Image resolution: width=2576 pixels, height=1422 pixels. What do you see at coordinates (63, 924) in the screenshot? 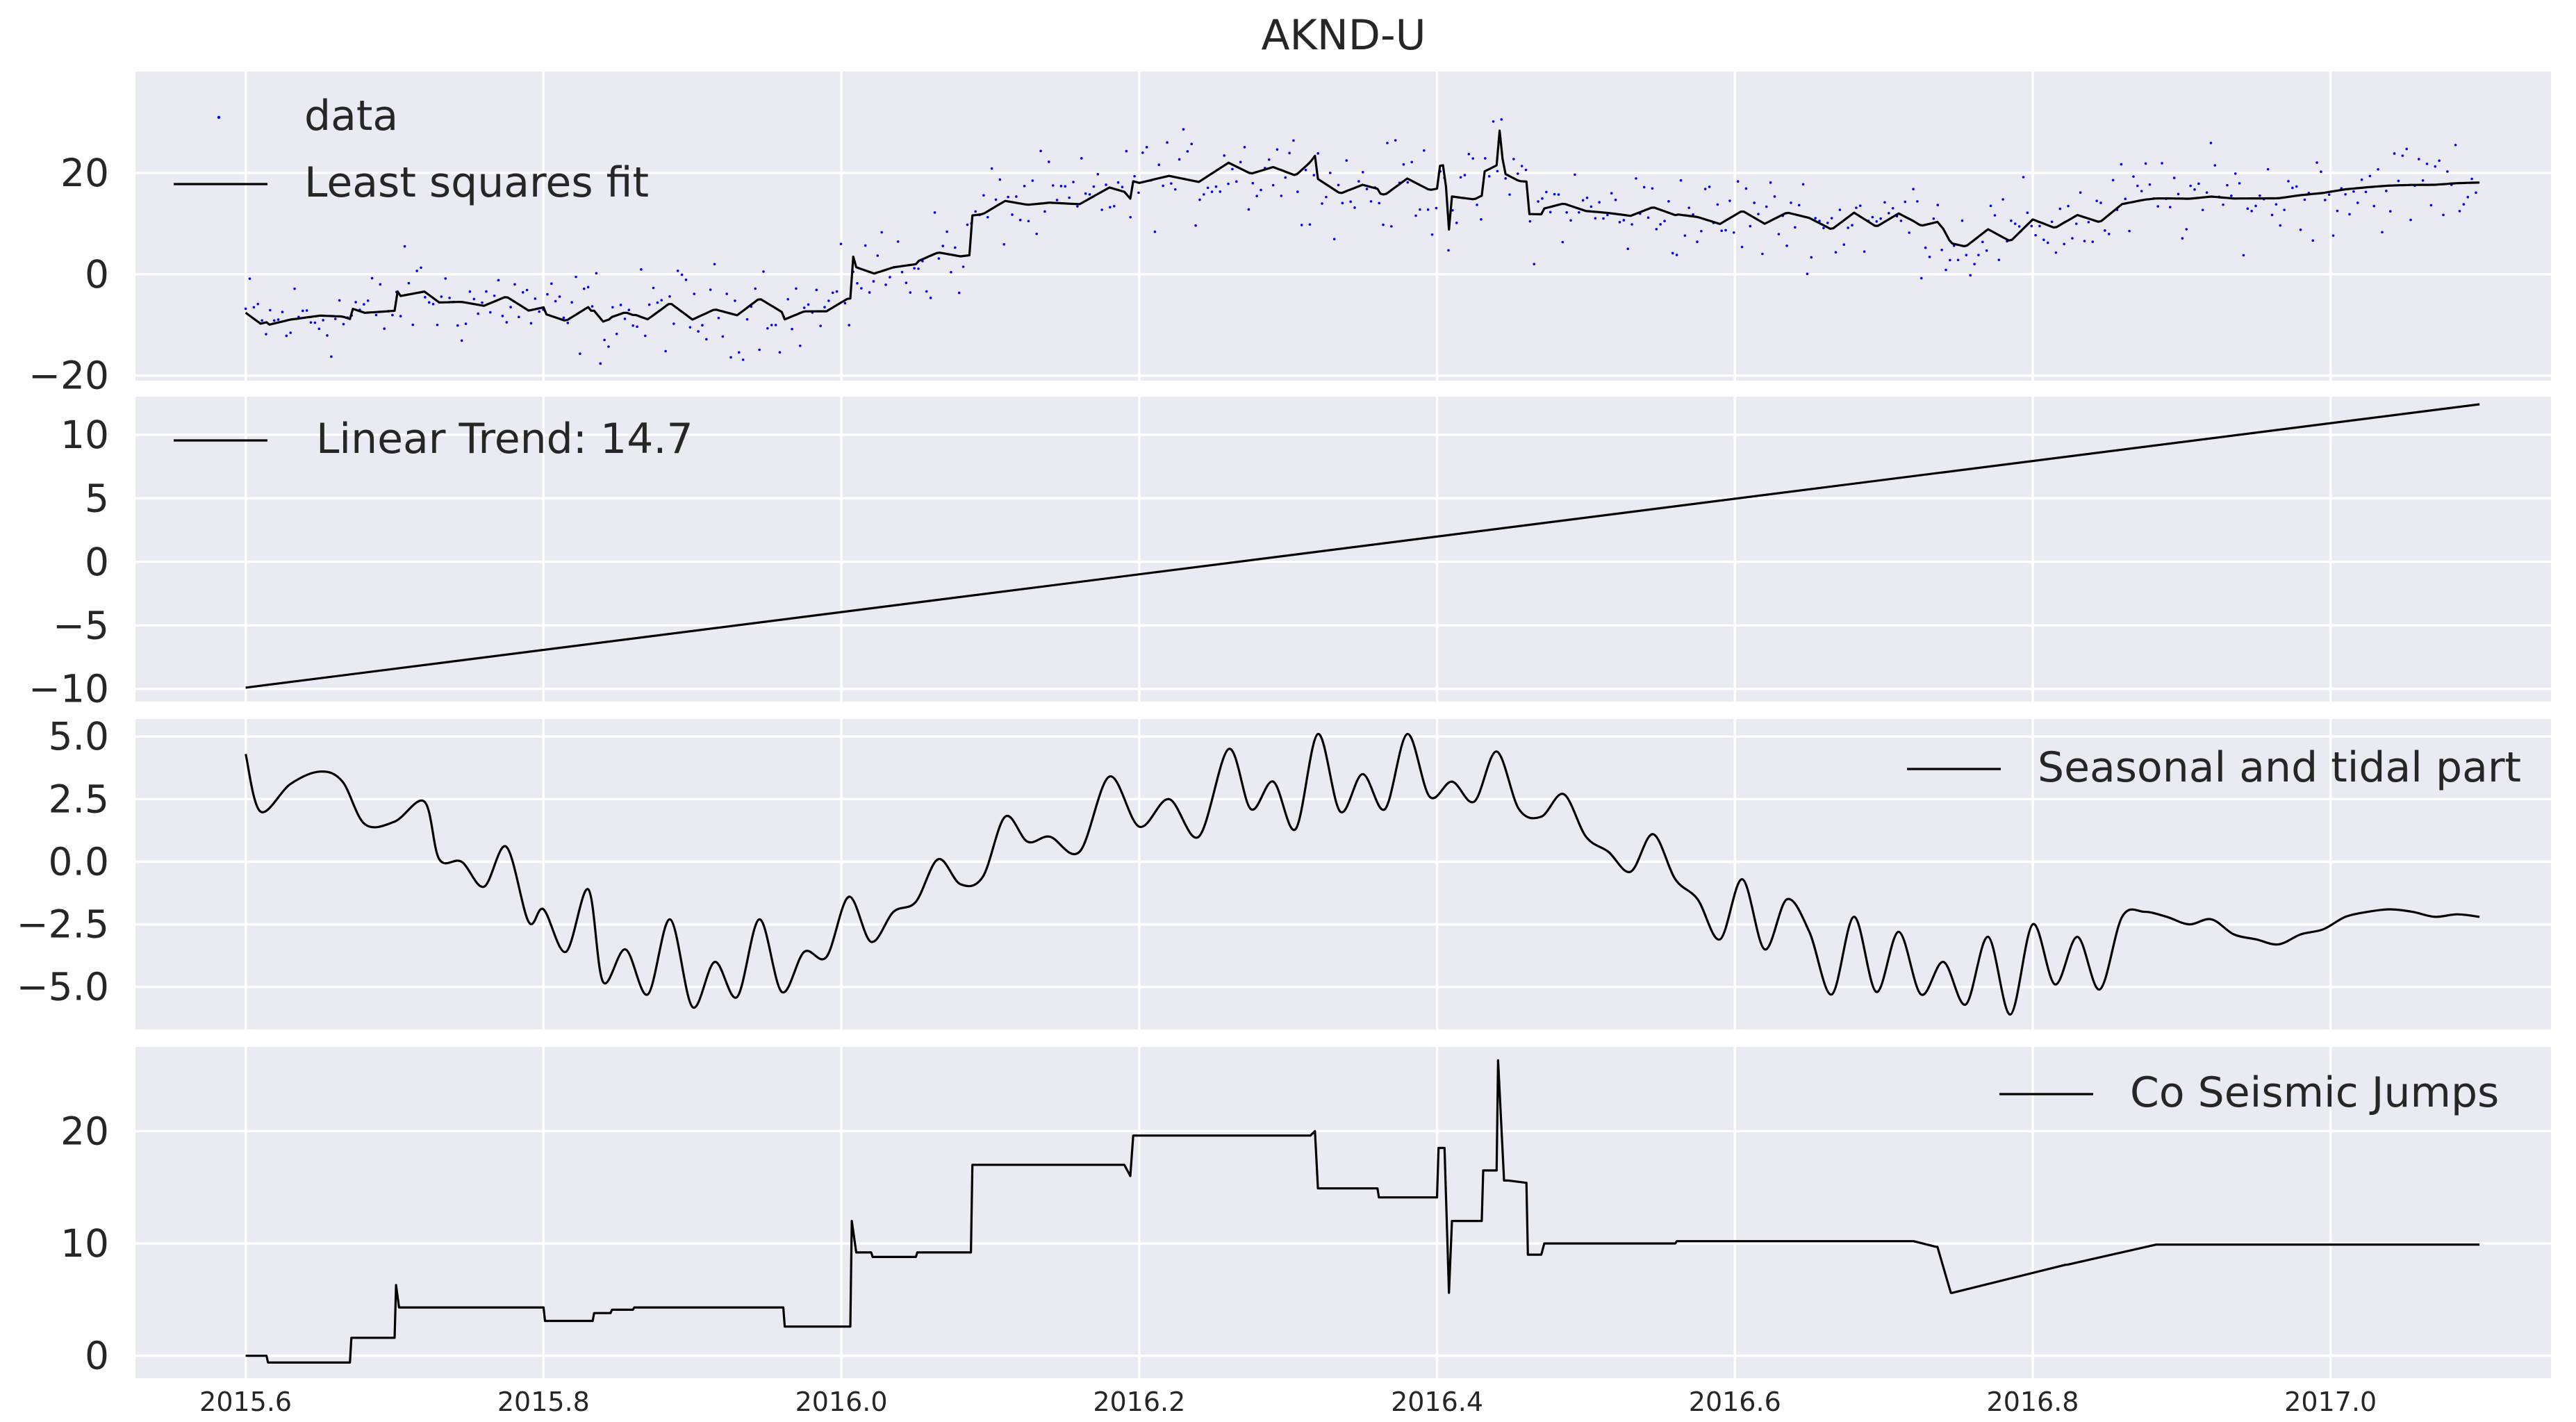
I see `y-tick-label: −2.5` at bounding box center [63, 924].